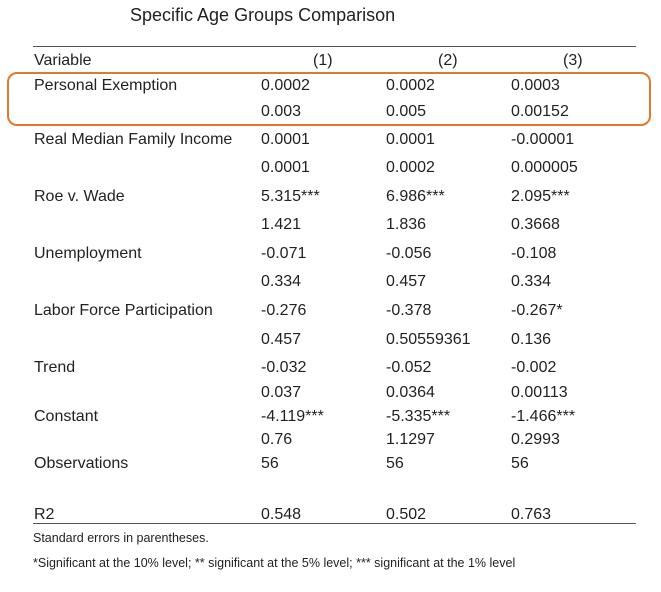 The height and width of the screenshot is (592, 661). Describe the element at coordinates (406, 224) in the screenshot. I see `table-cell-c2: 1.836` at that location.